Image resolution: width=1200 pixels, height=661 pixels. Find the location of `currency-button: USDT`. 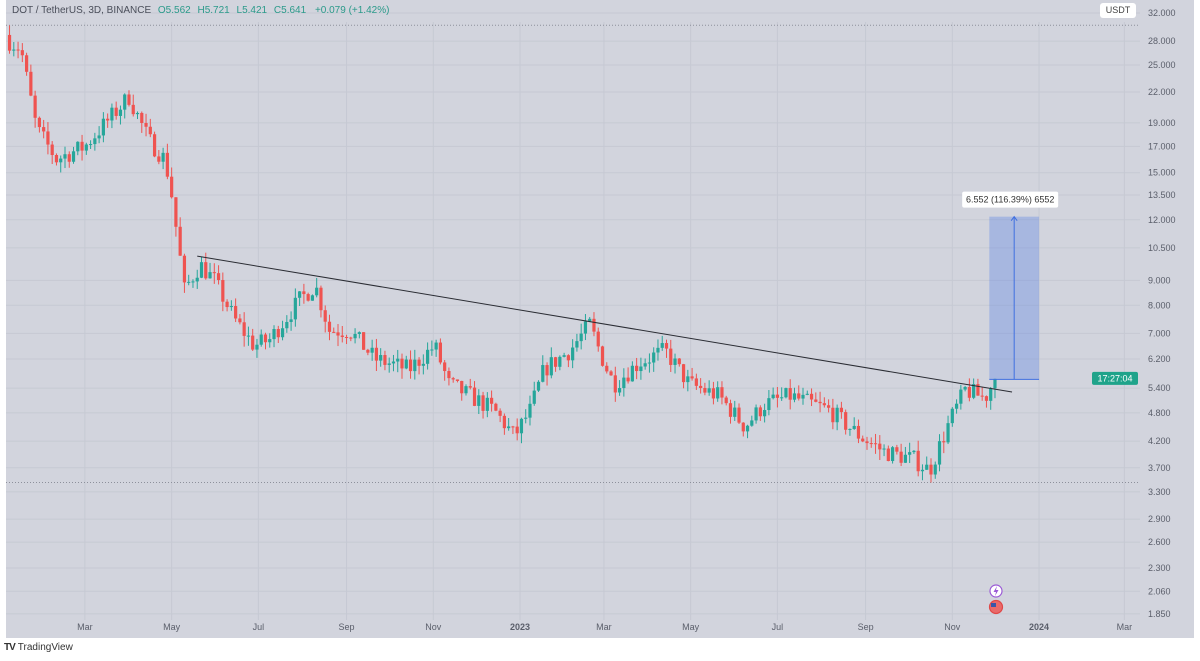

currency-button: USDT is located at coordinates (1118, 10).